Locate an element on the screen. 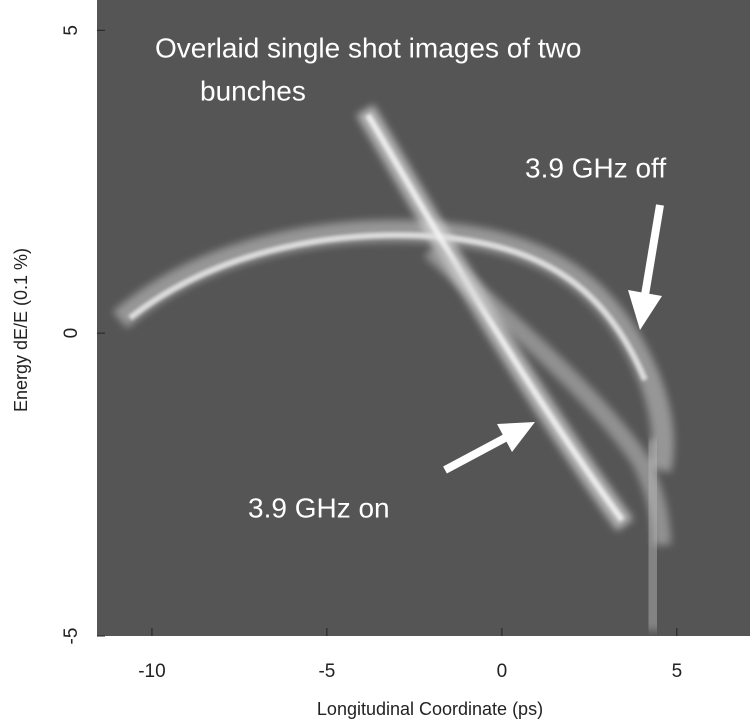 Image resolution: width=750 pixels, height=725 pixels. annotation: 3.9 GHz off is located at coordinates (595, 167).